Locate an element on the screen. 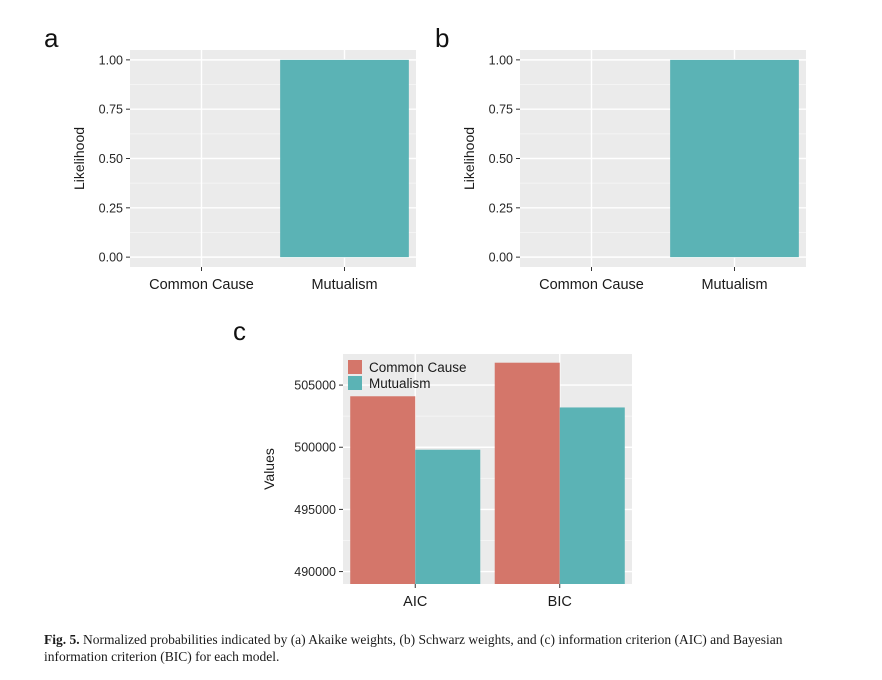 This screenshot has width=882, height=680. panel-b-x-tick-label: Common Cause is located at coordinates (591, 285).